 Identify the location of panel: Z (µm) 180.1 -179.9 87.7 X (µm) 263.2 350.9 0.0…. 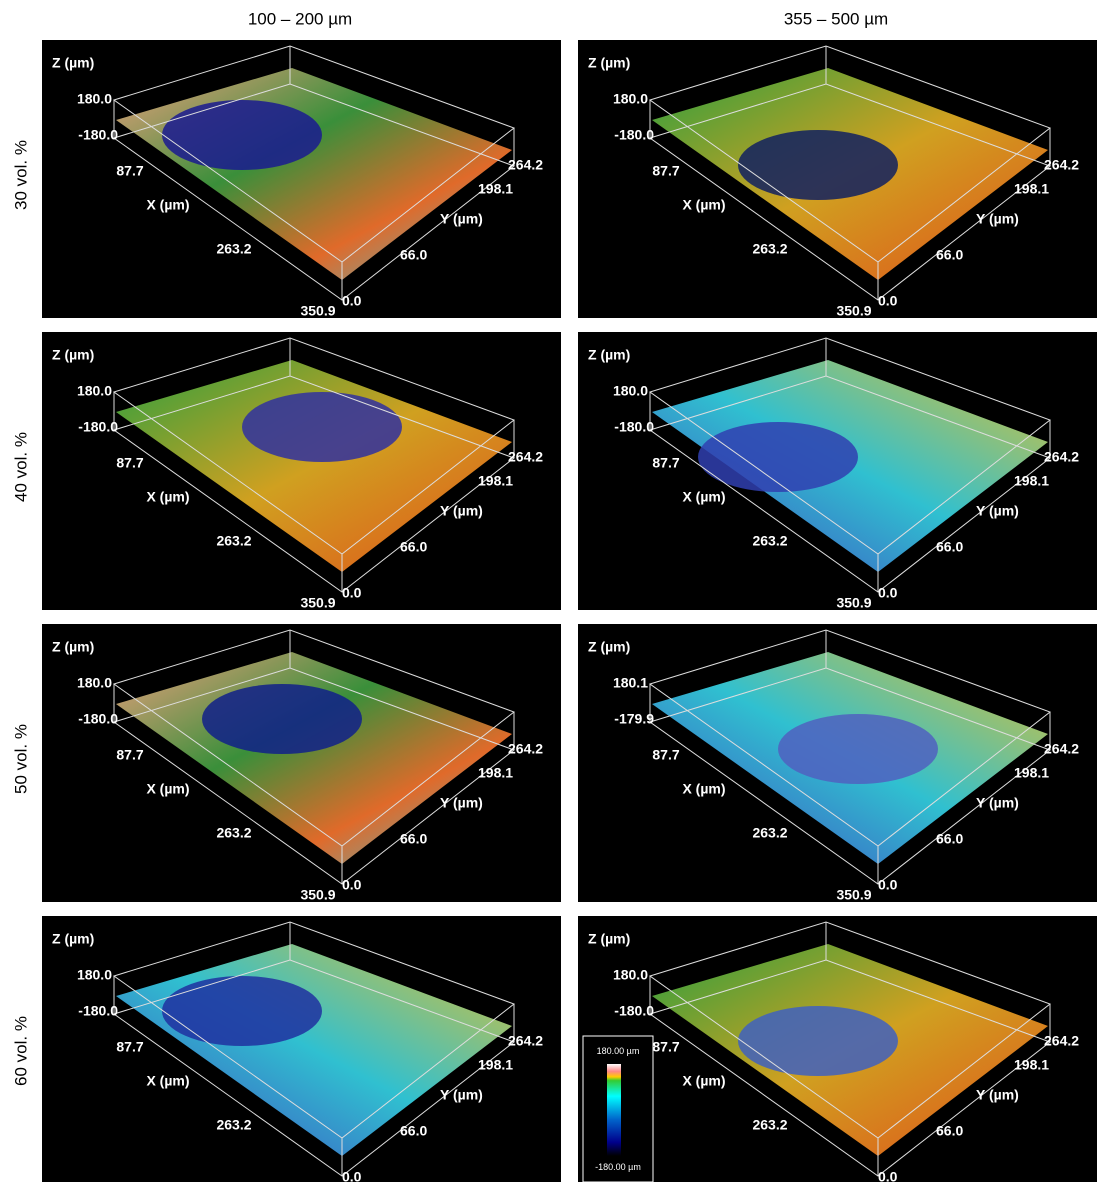
(837, 763).